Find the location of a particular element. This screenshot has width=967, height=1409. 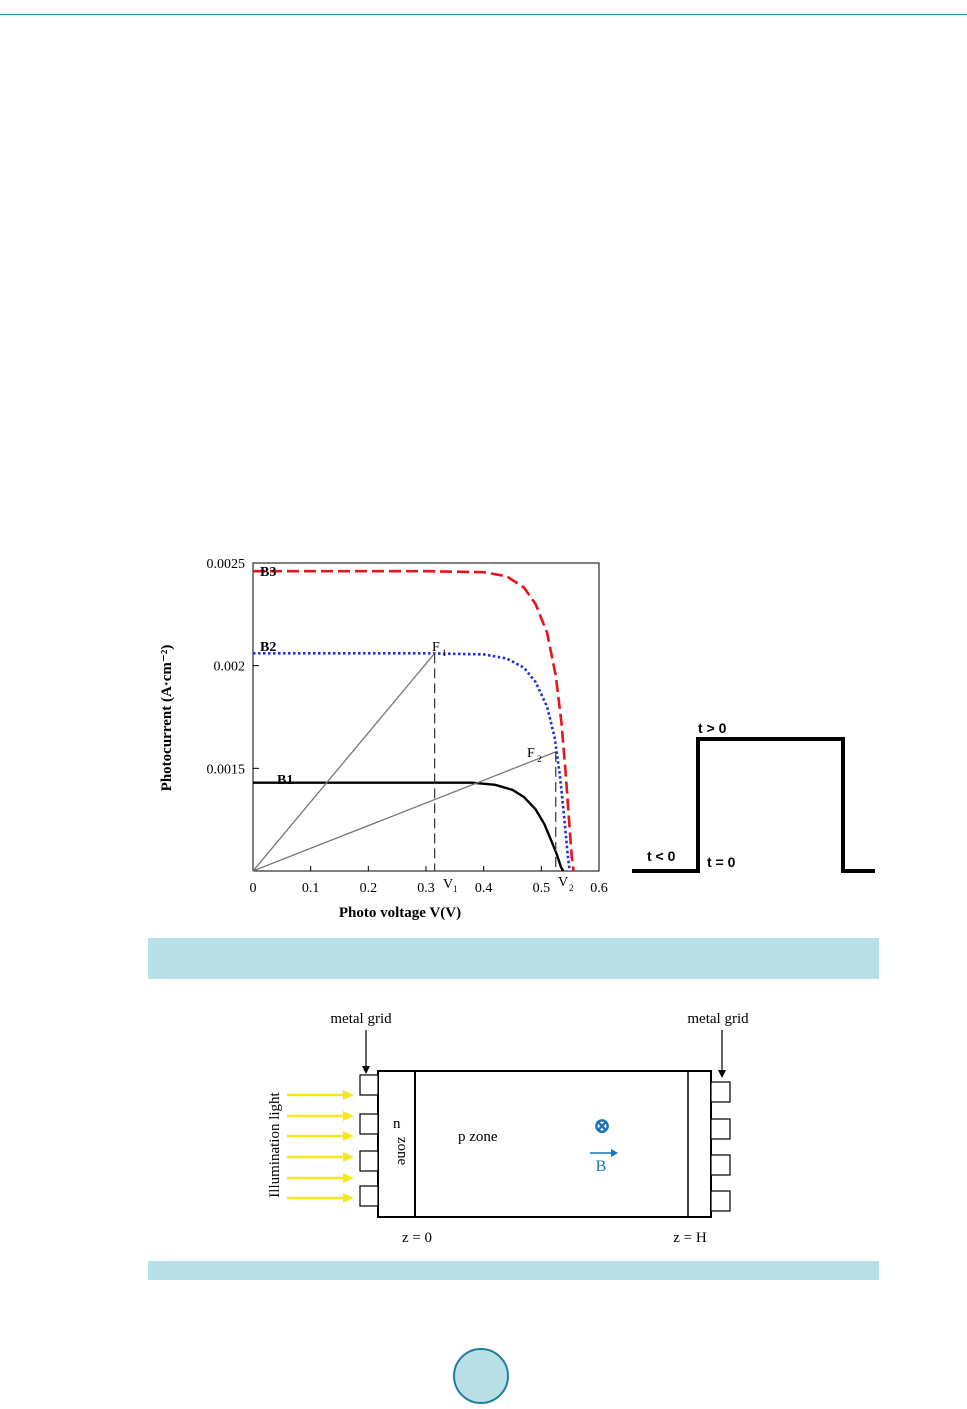

load-line-f2 is located at coordinates (404, 811).